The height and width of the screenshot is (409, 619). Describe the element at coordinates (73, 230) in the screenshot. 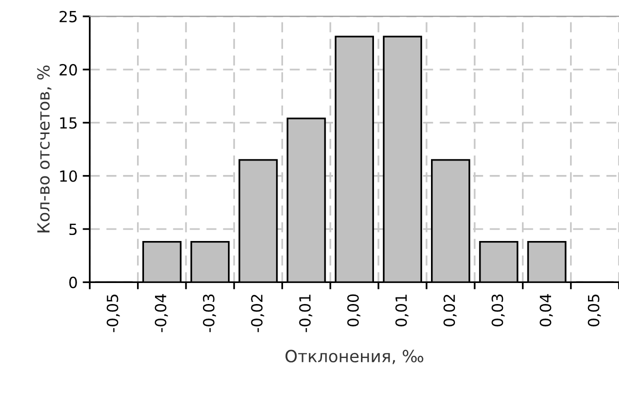

I see `y-tick-label: 5` at that location.